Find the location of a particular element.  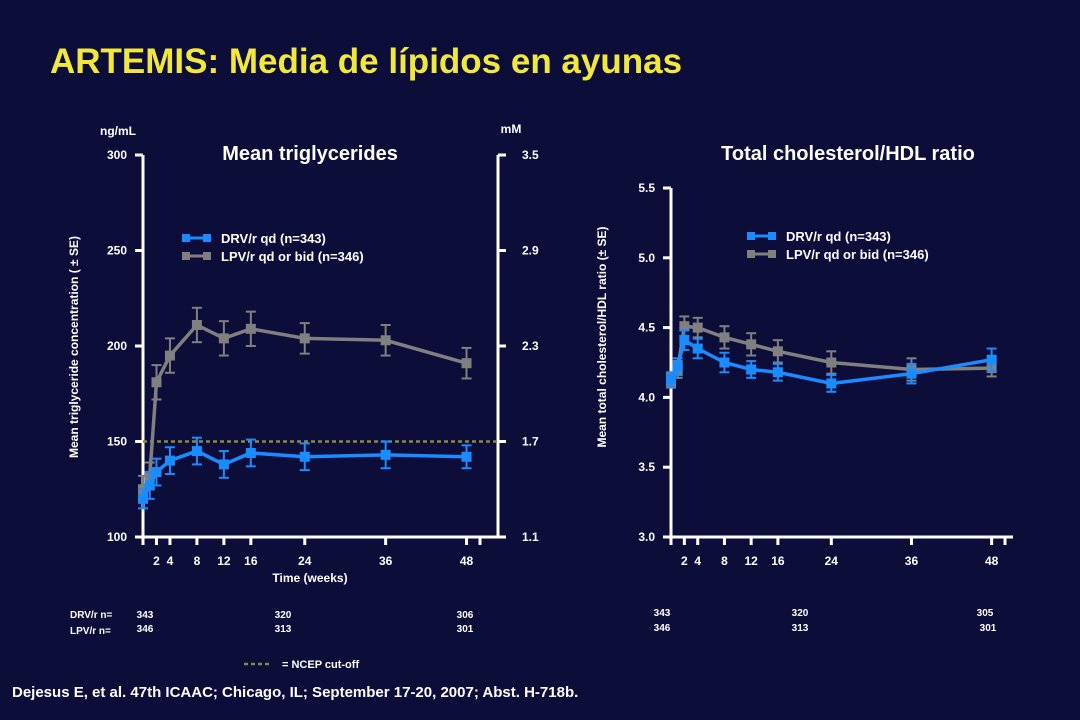

y-right-tick-label: 1.1 is located at coordinates (530, 537).